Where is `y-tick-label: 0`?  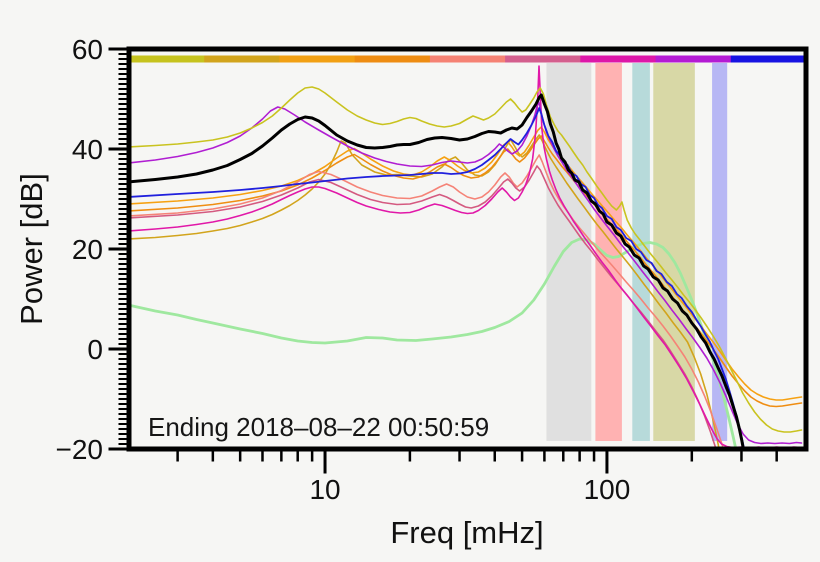 y-tick-label: 0 is located at coordinates (95, 349).